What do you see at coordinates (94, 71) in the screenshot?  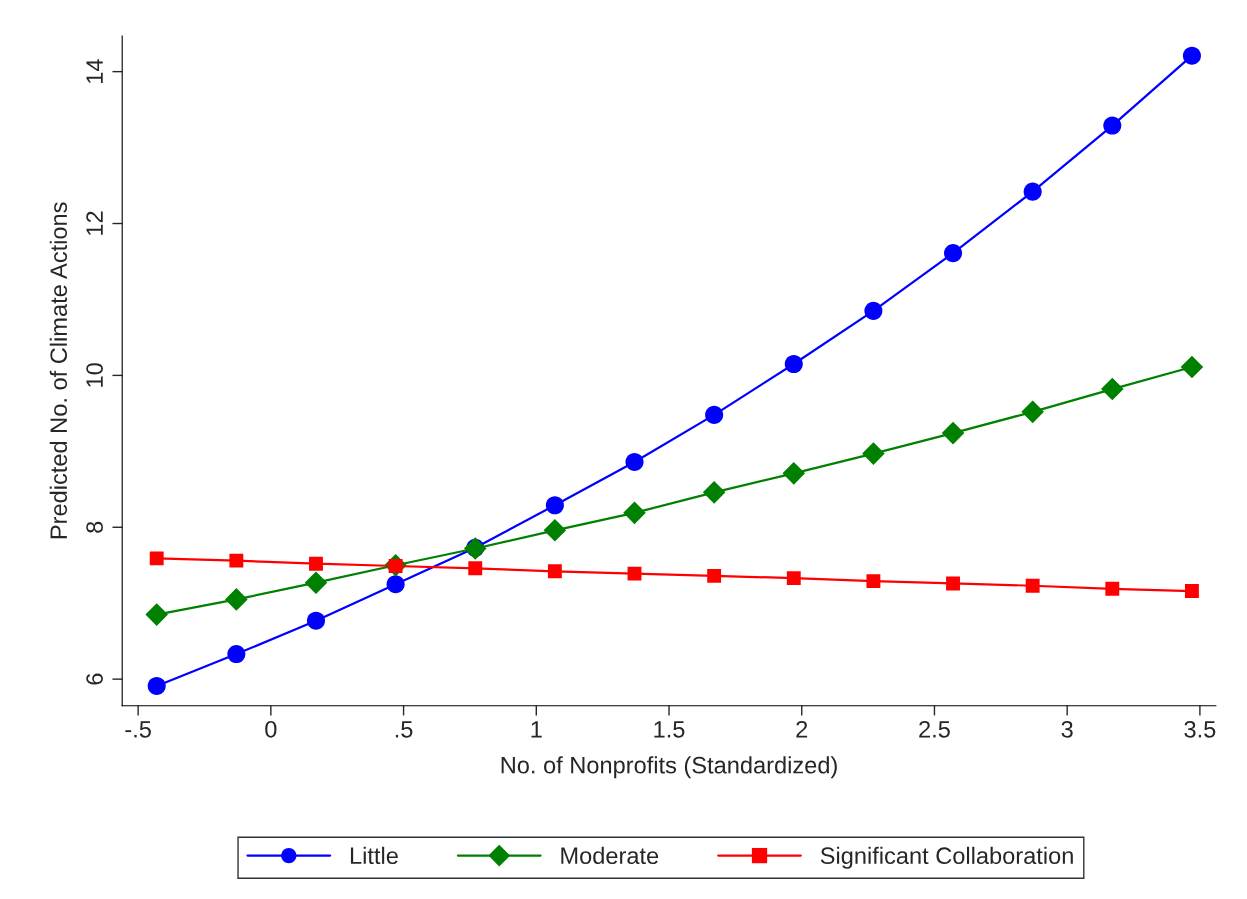 I see `y-tick-label: 14` at bounding box center [94, 71].